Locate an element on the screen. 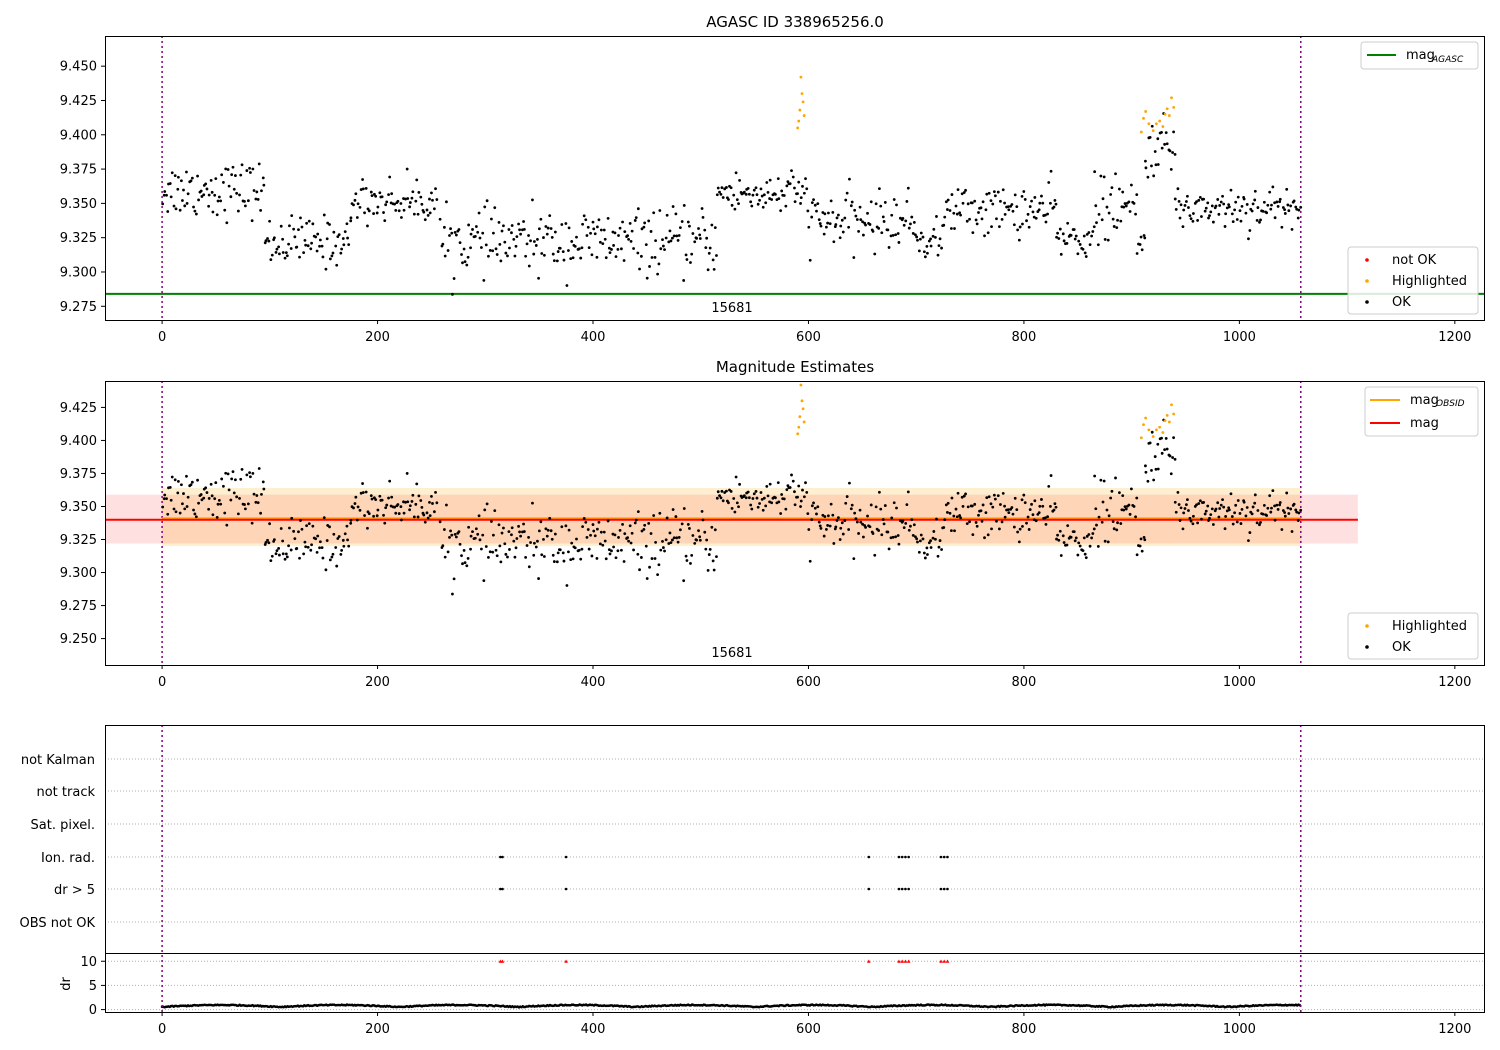 This screenshot has height=1050, width=1500. legend-mag-agasc: mag is located at coordinates (1420, 55).